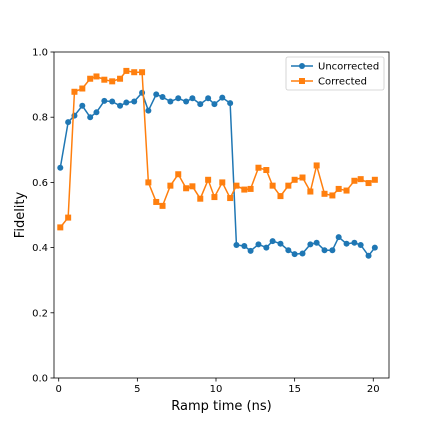 The image size is (432, 437). I want to click on x-tick-label: 0, so click(59, 389).